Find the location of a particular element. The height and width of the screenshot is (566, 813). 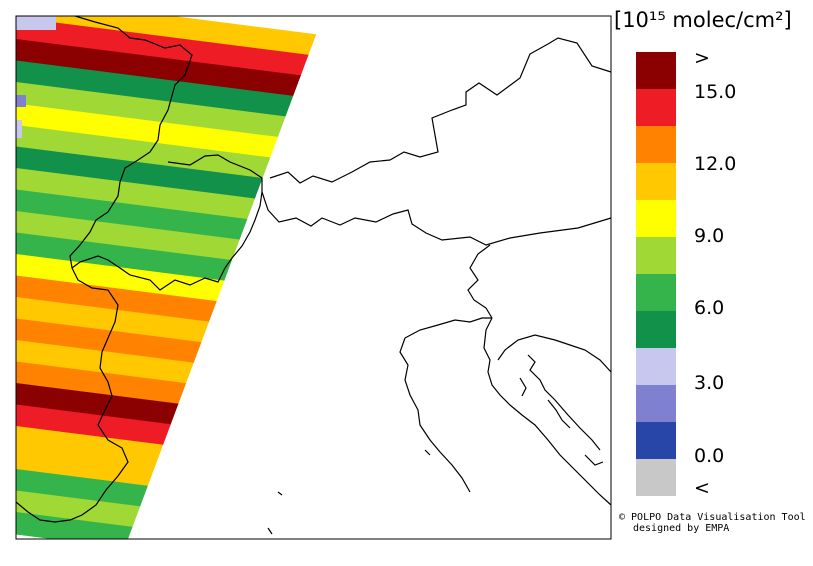

legend-tick-label: 12.0 is located at coordinates (715, 164).